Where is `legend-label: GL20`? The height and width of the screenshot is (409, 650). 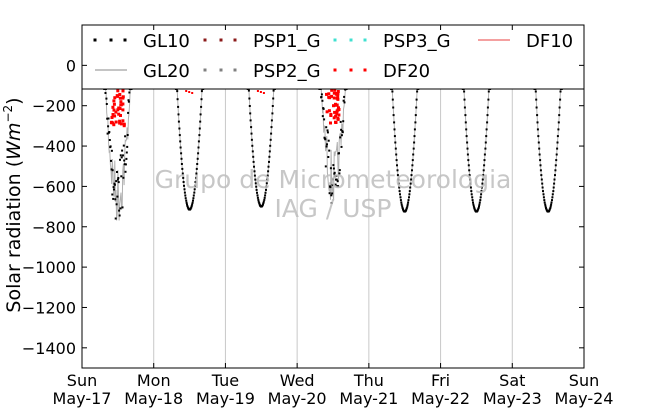 legend-label: GL20 is located at coordinates (166, 71).